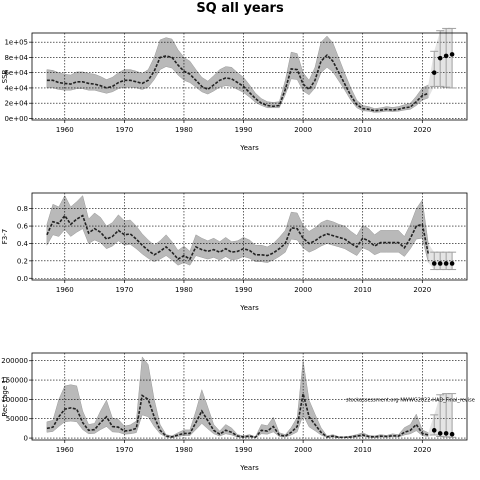  Describe the element at coordinates (238, 237) in the screenshot. I see `fbar-estimate-line` at that location.